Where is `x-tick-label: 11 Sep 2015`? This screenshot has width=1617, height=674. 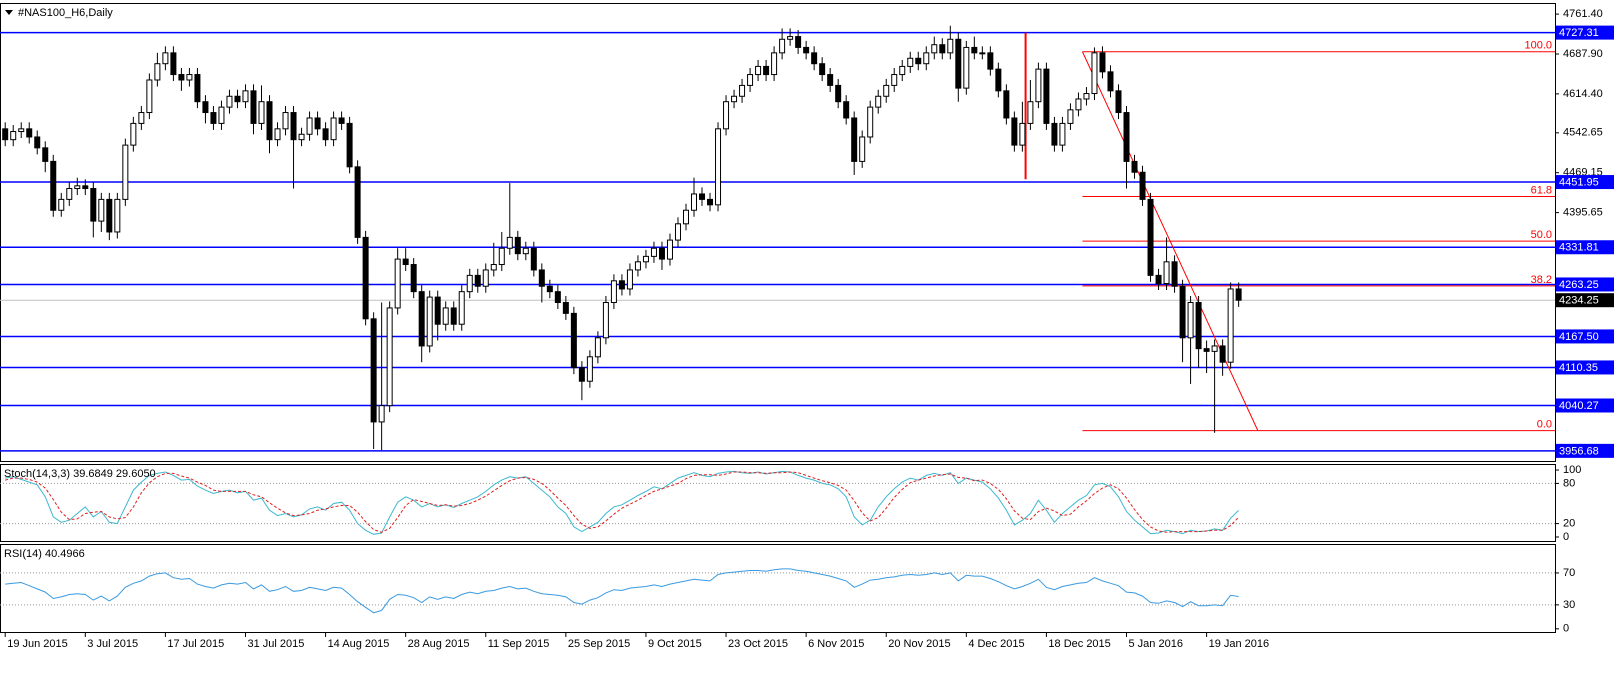
x-tick-label: 11 Sep 2015 is located at coordinates (519, 644).